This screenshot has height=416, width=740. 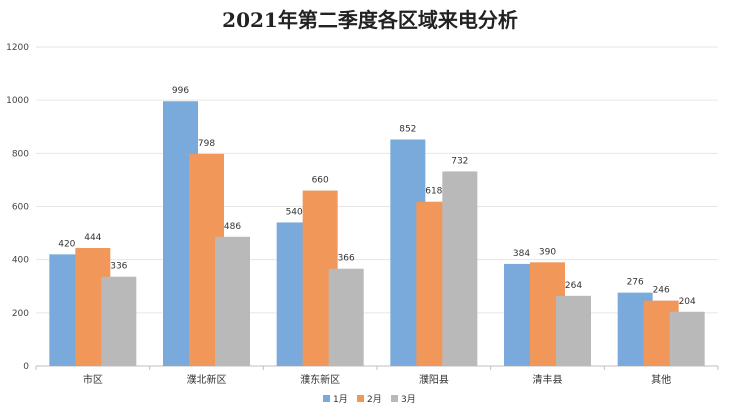 What do you see at coordinates (20, 261) in the screenshot?
I see `y-tick-label: 400` at bounding box center [20, 261].